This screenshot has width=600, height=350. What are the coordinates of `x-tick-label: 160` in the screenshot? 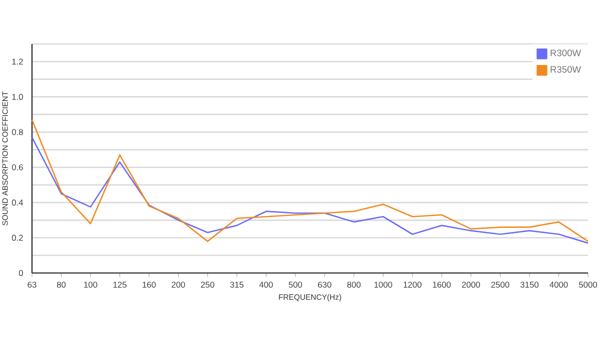 It's located at (149, 285).